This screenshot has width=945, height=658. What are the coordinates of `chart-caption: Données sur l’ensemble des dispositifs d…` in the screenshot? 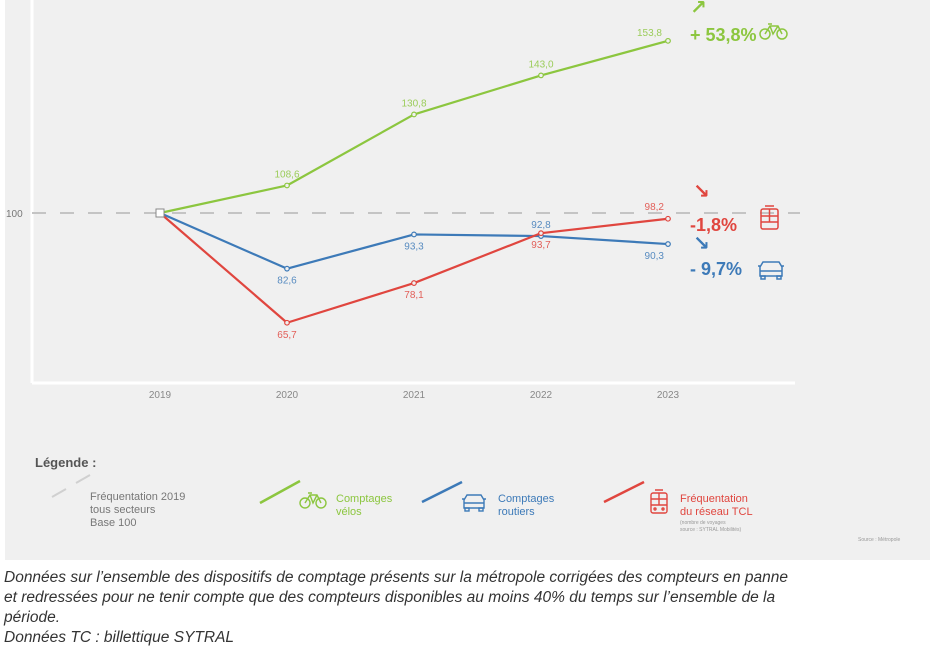 It's located at (396, 607).